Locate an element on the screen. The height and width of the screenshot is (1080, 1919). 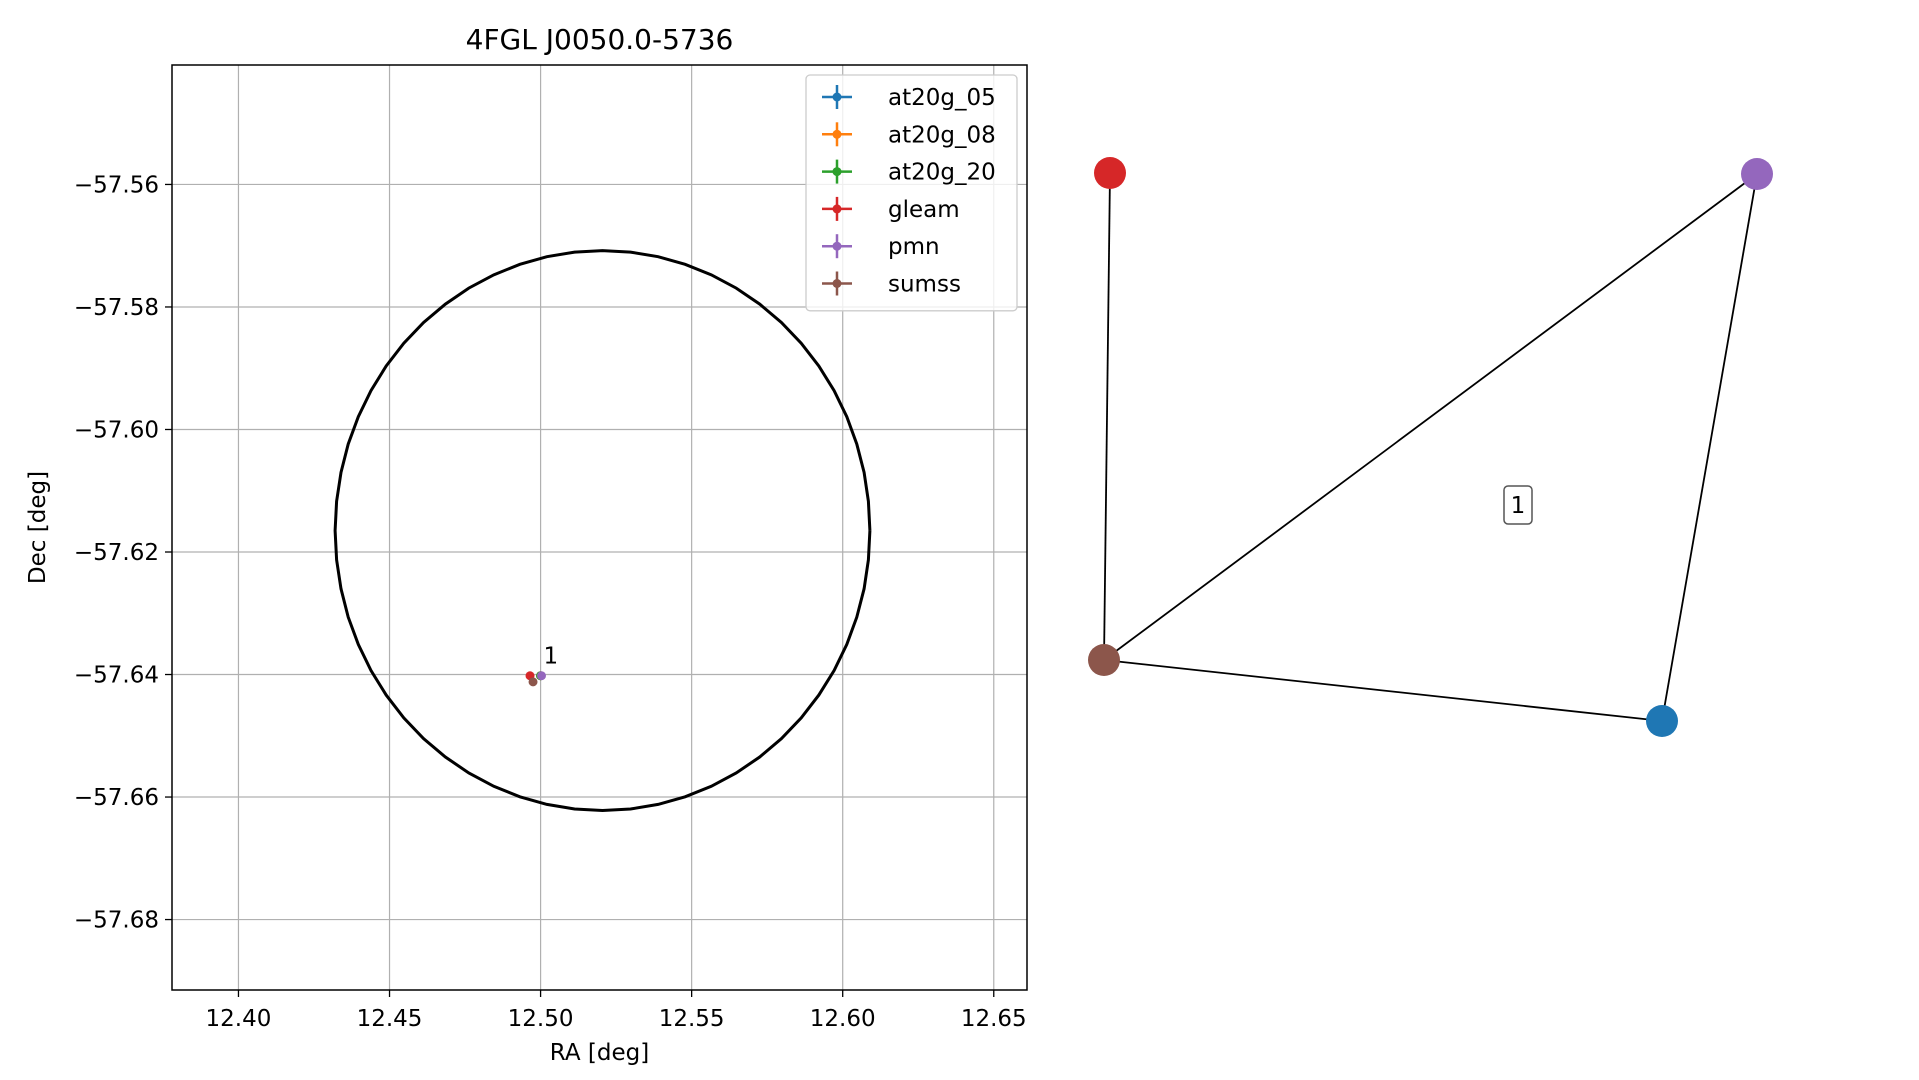
legend-entry-gleam: gleam is located at coordinates (891, 209).